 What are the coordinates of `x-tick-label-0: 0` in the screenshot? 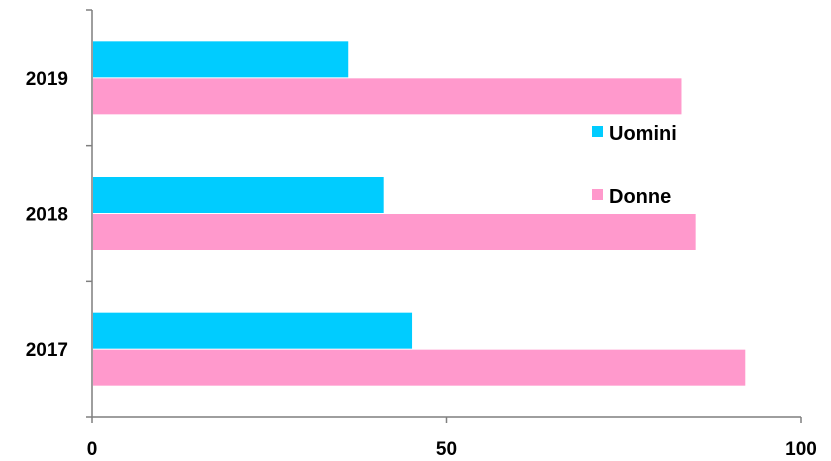 It's located at (92, 449).